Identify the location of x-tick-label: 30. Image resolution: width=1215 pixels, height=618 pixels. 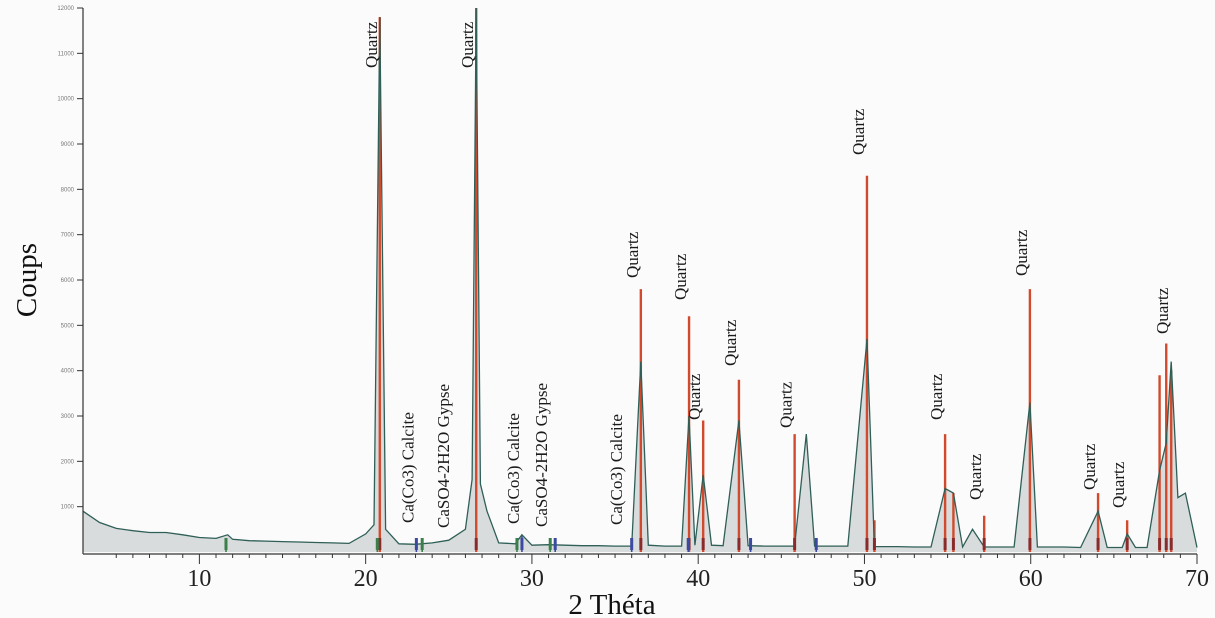
(532, 579).